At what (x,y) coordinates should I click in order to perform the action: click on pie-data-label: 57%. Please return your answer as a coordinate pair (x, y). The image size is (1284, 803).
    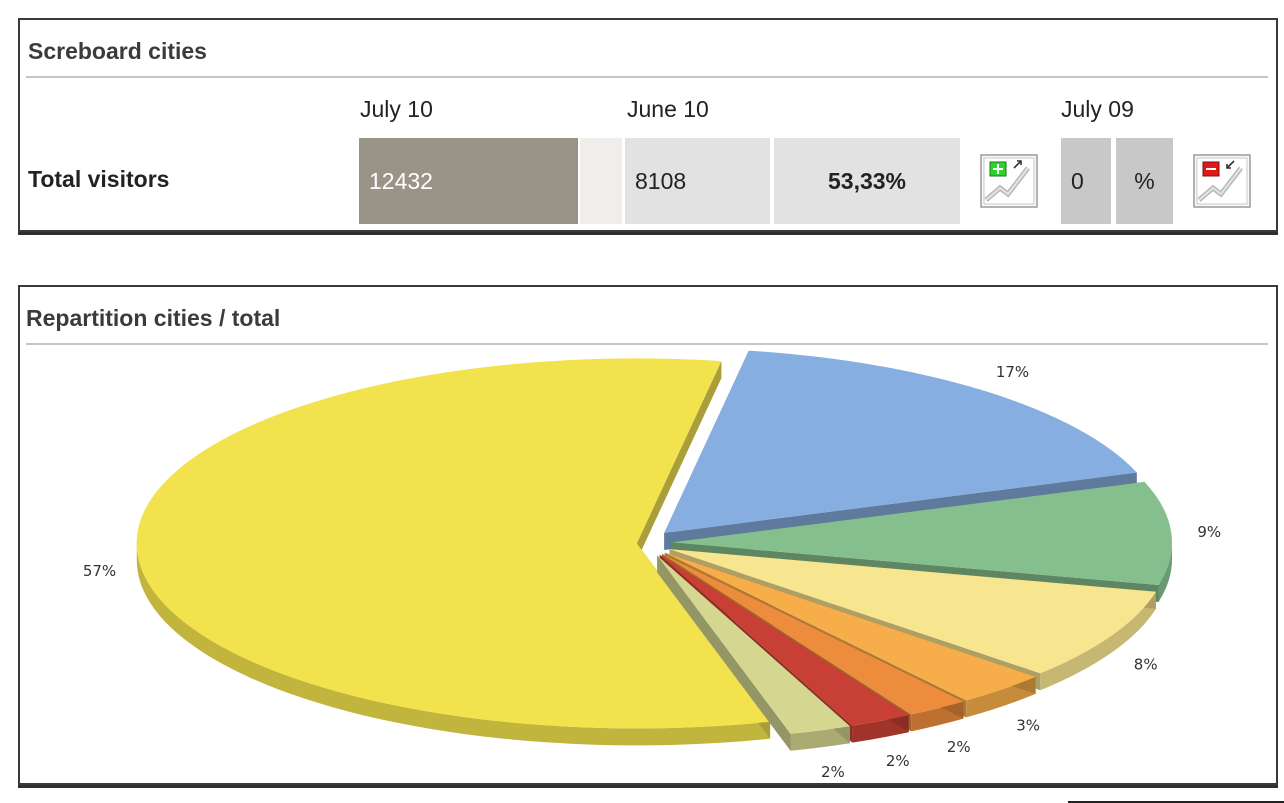
    Looking at the image, I should click on (99, 571).